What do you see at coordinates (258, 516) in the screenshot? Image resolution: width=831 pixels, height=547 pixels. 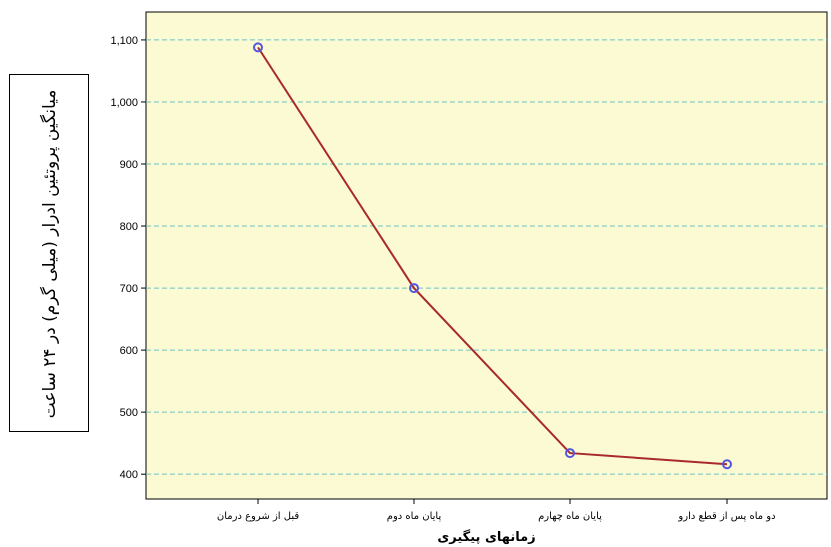 I see `x-tick-label: قبل از شروع درمان` at bounding box center [258, 516].